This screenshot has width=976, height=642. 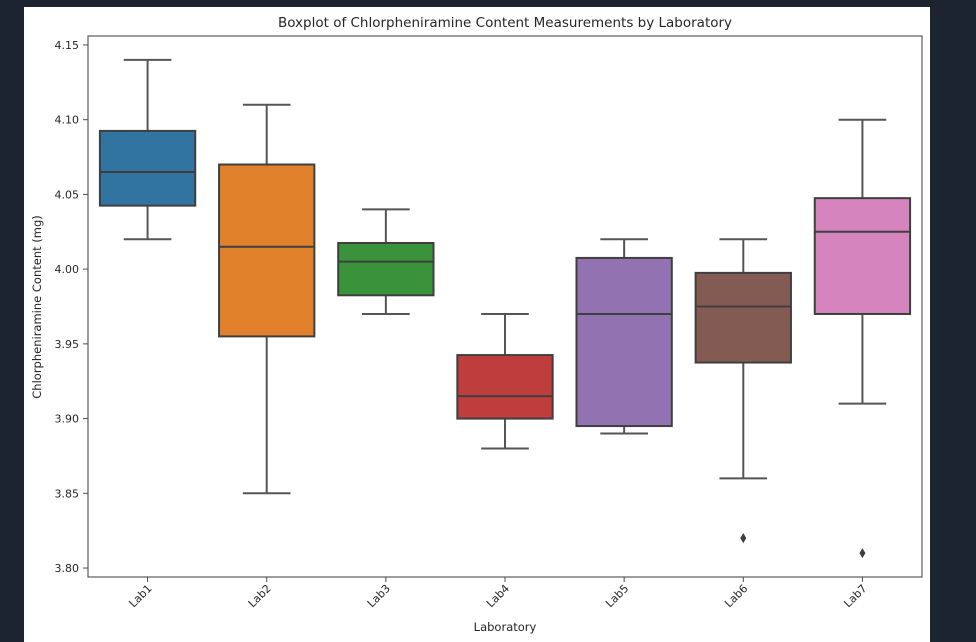 What do you see at coordinates (147, 168) in the screenshot?
I see `box-lab1` at bounding box center [147, 168].